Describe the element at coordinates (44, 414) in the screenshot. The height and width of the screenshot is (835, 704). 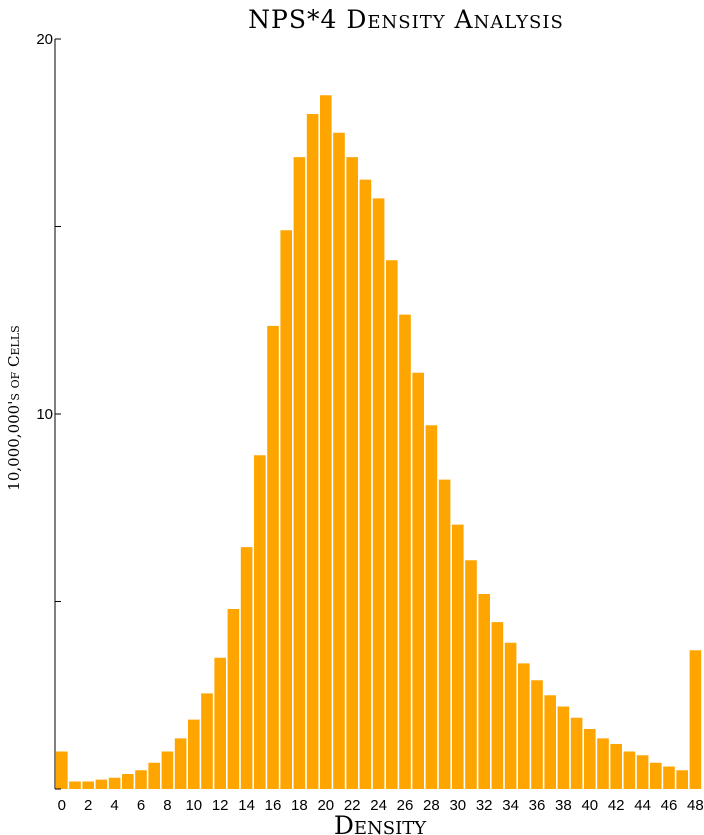
I see `y-tick-label-10: 10` at that location.